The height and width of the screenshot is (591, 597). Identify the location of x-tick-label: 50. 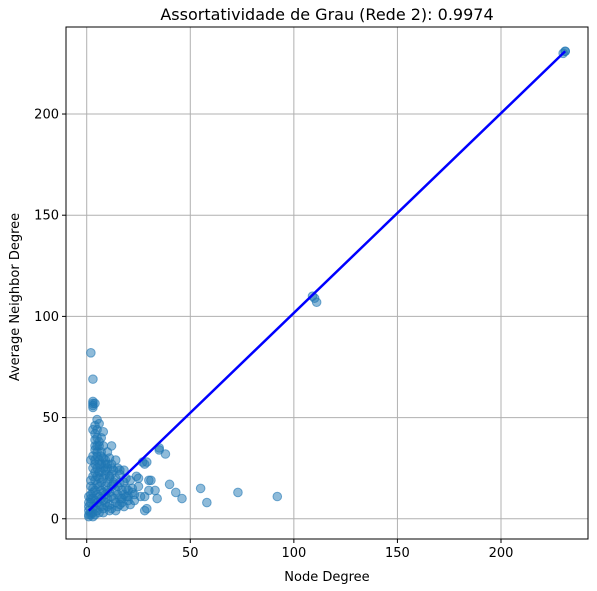
(190, 553).